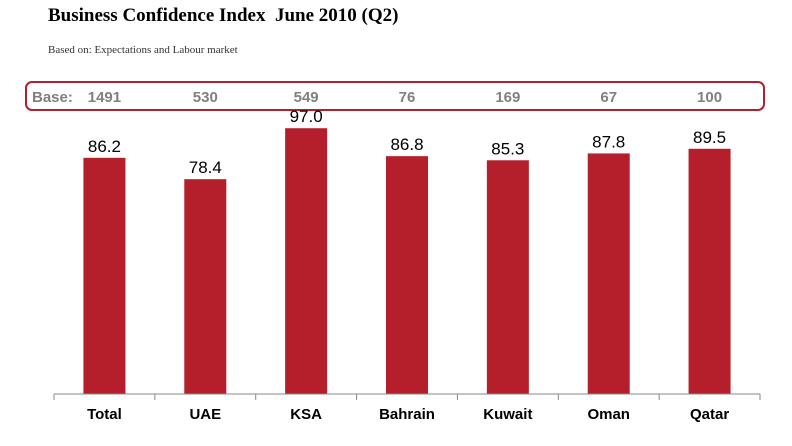  What do you see at coordinates (709, 414) in the screenshot?
I see `category-label-qatar: Qatar` at bounding box center [709, 414].